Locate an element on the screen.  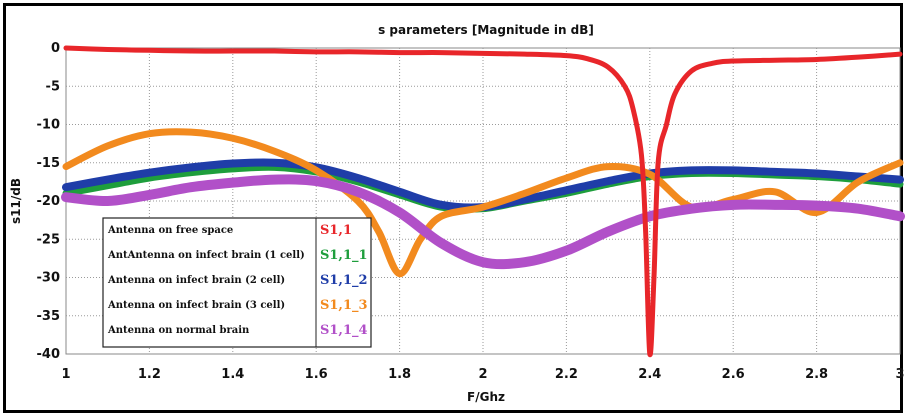
legend-box is located at coordinates (237, 282).